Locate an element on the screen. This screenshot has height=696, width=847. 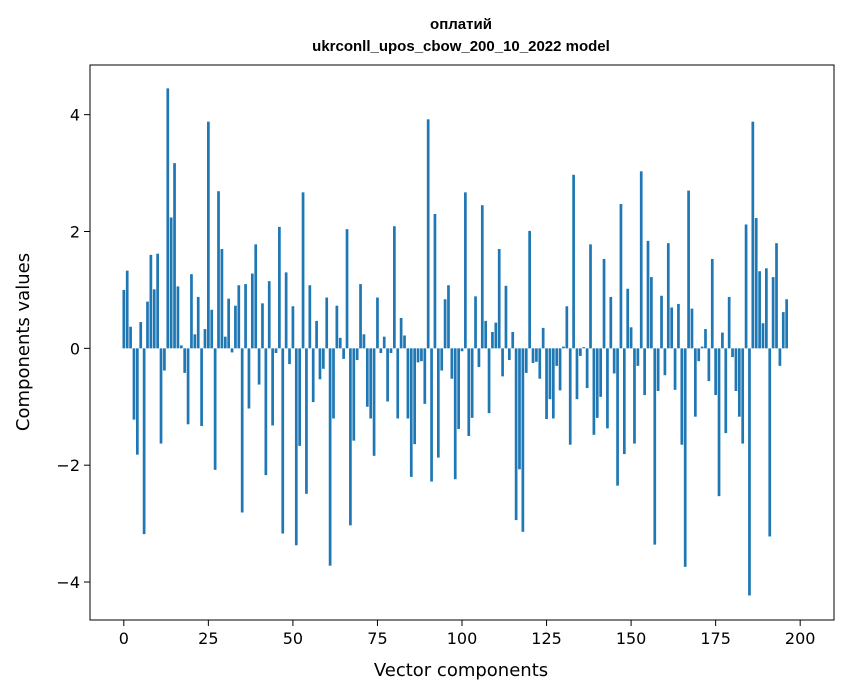
x-tick-label: 75 is located at coordinates (377, 638).